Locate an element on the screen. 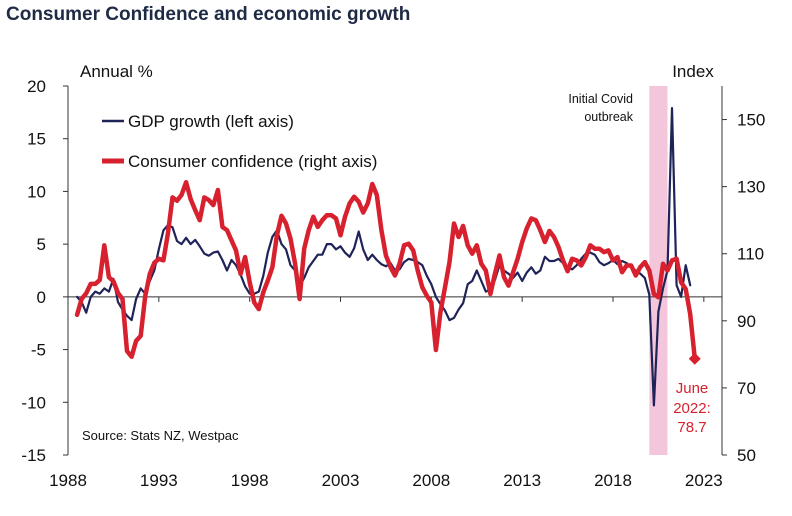 The image size is (792, 516). end-annotation-line3: 78.7 is located at coordinates (691, 427).